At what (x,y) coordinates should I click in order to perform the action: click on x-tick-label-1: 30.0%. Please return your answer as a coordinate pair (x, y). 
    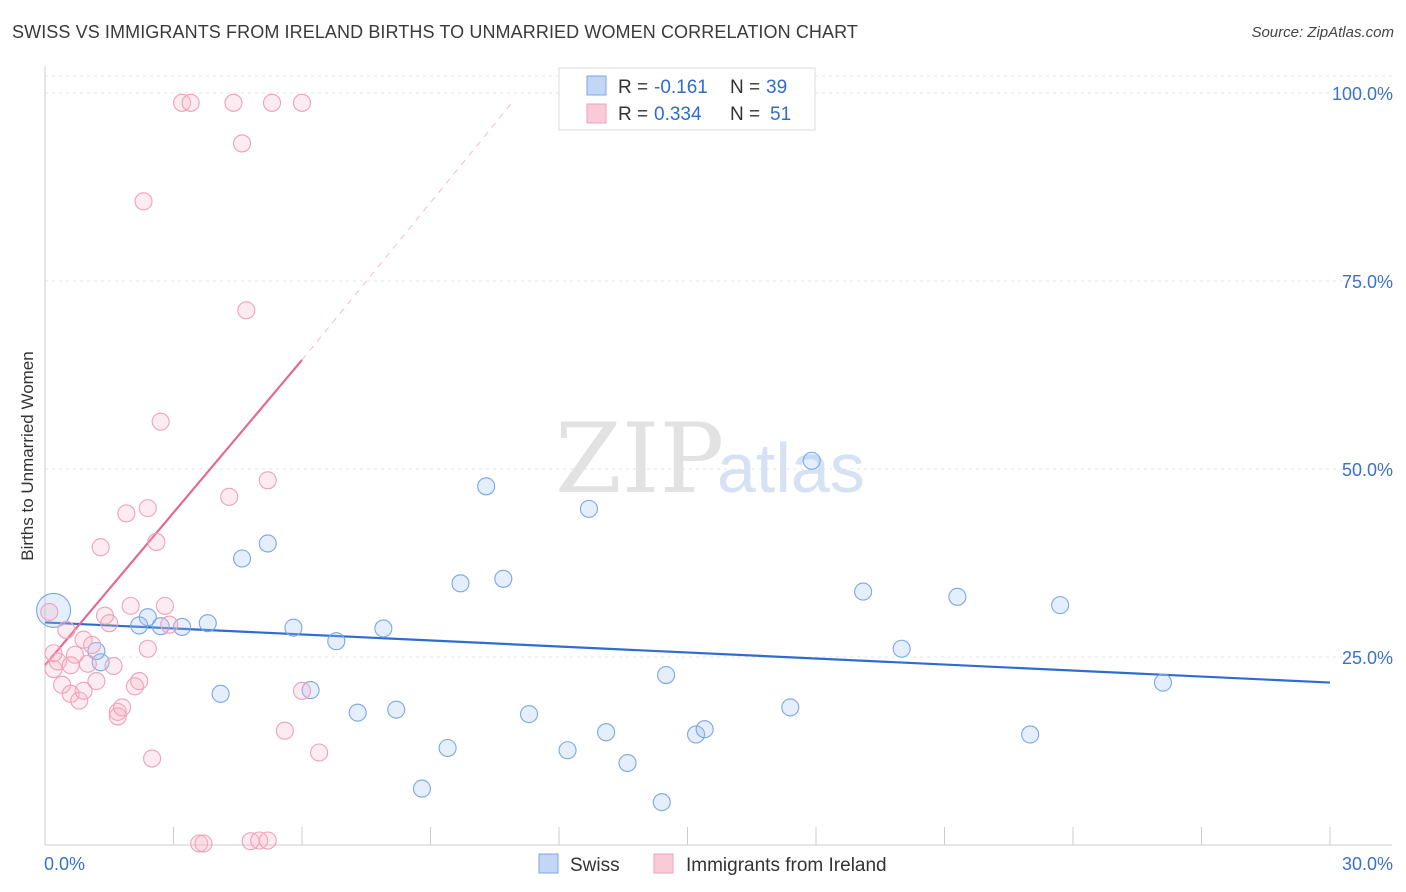
    Looking at the image, I should click on (1367, 864).